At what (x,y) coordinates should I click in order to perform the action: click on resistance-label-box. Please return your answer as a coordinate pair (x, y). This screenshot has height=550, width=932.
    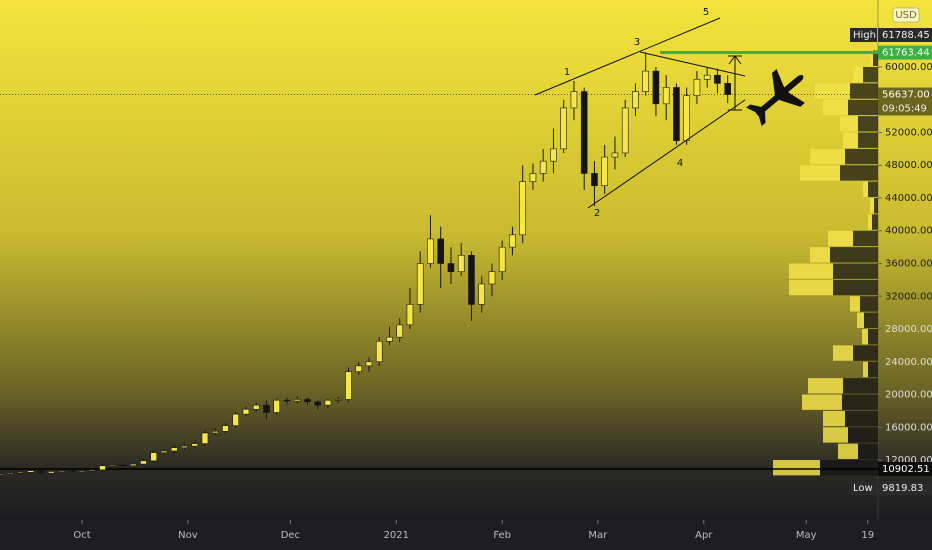
    Looking at the image, I should click on (905, 52).